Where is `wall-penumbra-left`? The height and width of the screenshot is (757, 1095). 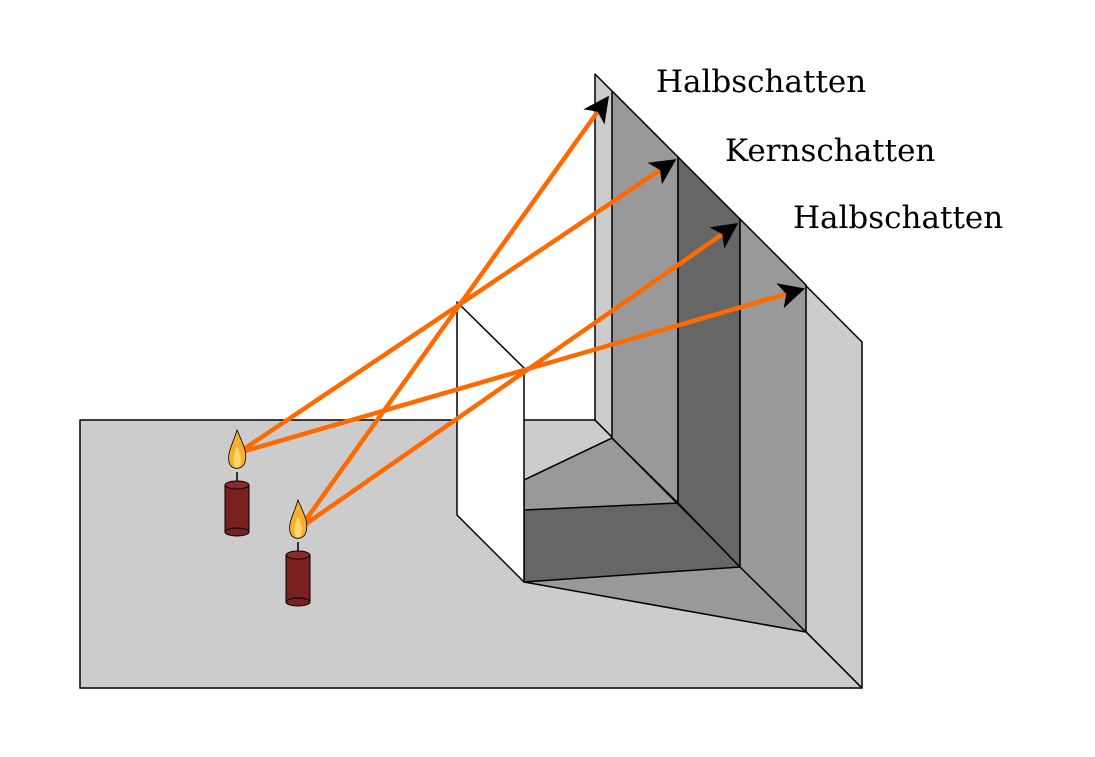 wall-penumbra-left is located at coordinates (645, 297).